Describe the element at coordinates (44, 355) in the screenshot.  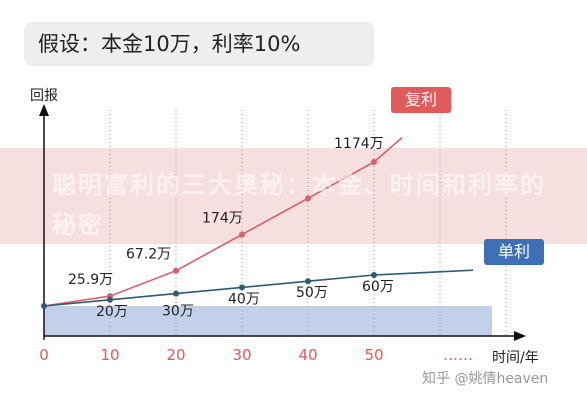
I see `x-tick-0: 0` at that location.